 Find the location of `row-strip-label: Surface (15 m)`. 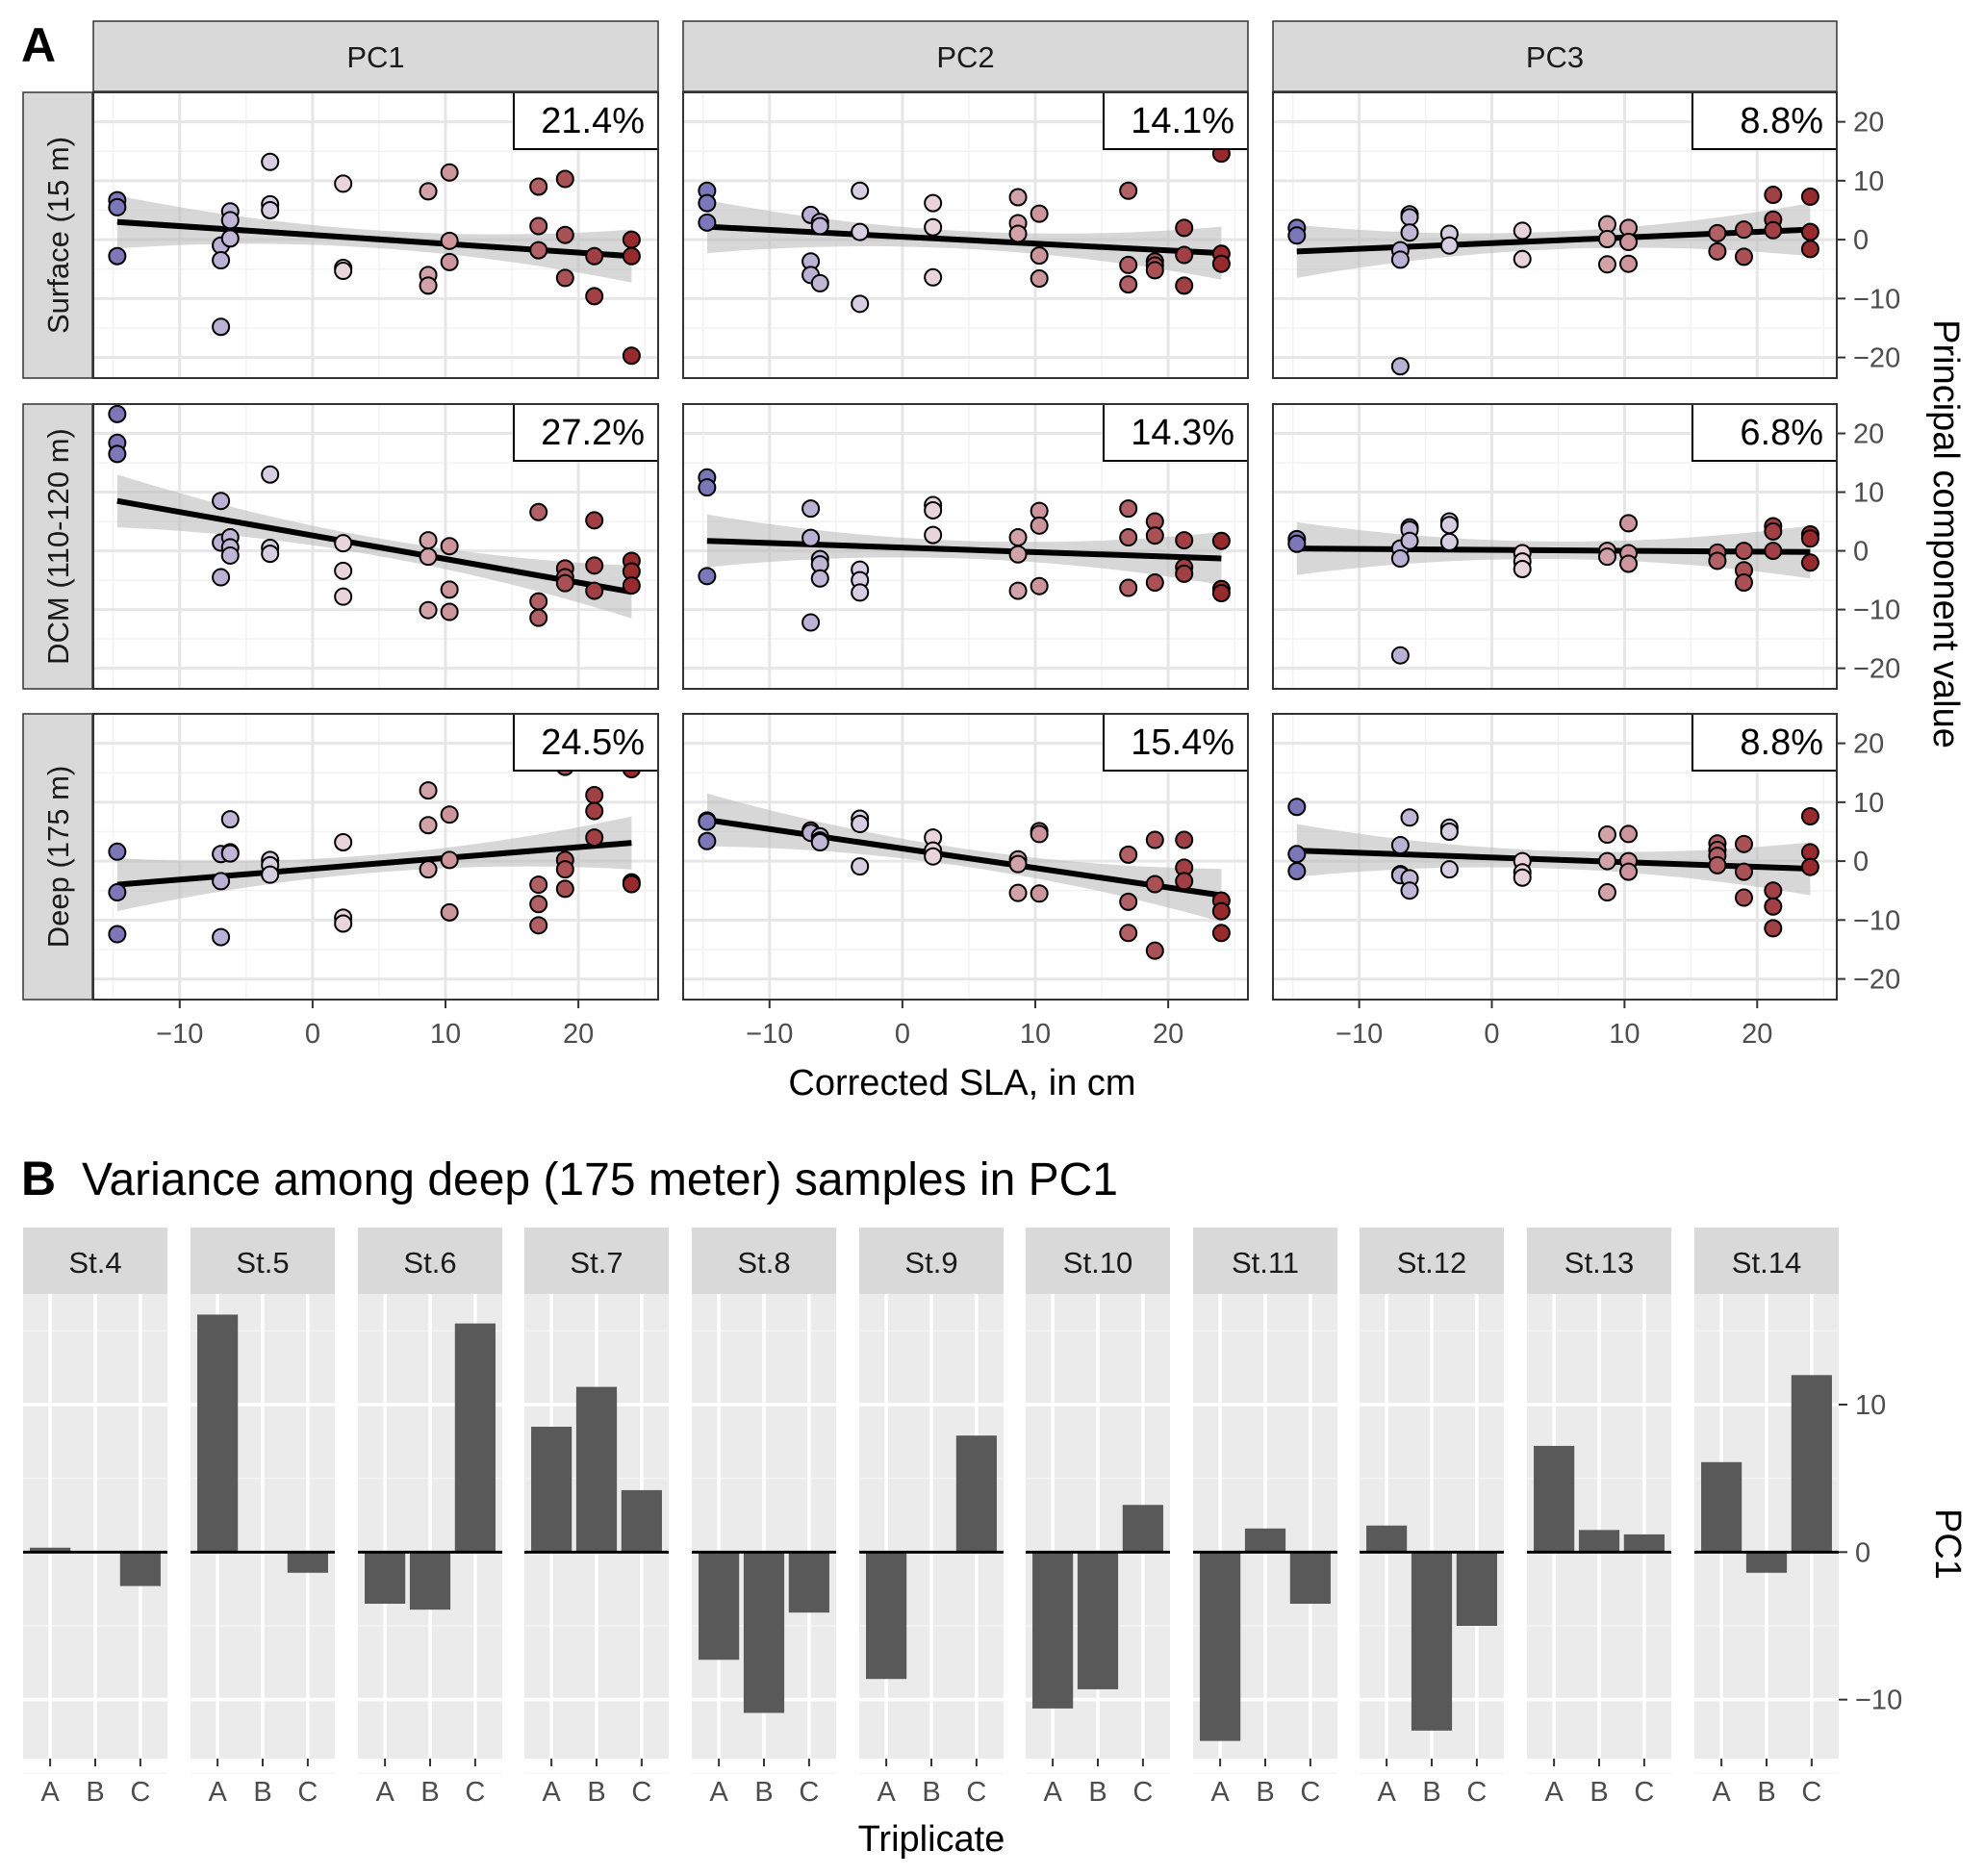

row-strip-label: Surface (15 m) is located at coordinates (58, 235).